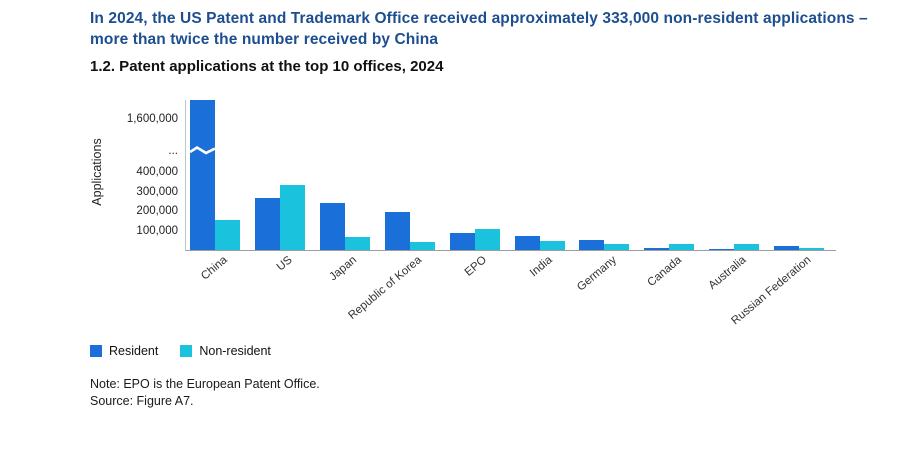 The width and height of the screenshot is (923, 452). Describe the element at coordinates (157, 191) in the screenshot. I see `y-tick-300-000: 300,000` at that location.